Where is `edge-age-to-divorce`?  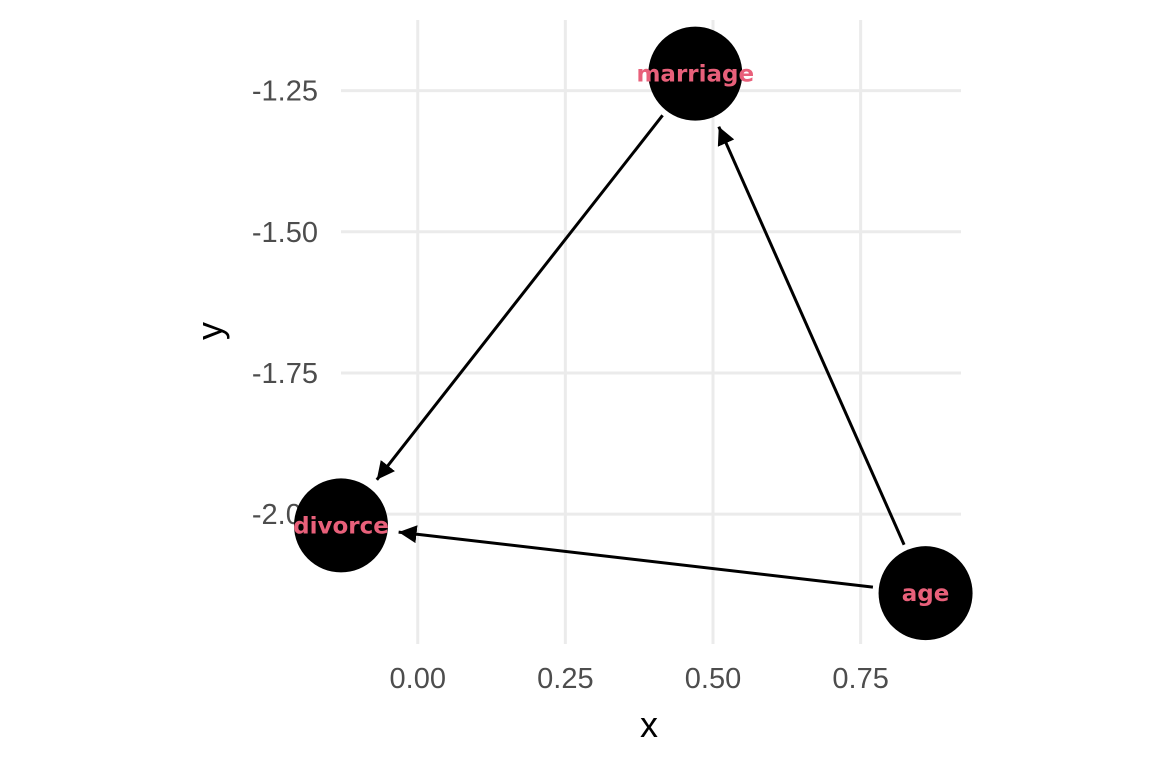
edge-age-to-divorce is located at coordinates (636, 557).